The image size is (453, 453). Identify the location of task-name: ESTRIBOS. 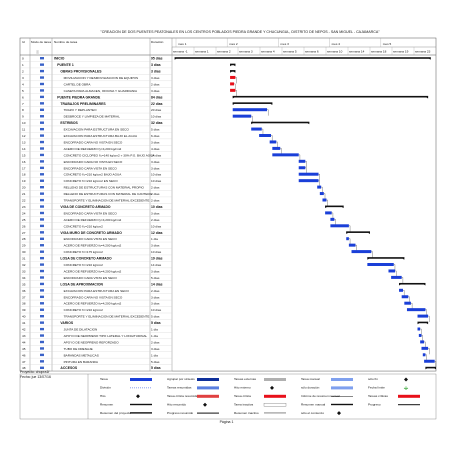
(69, 123).